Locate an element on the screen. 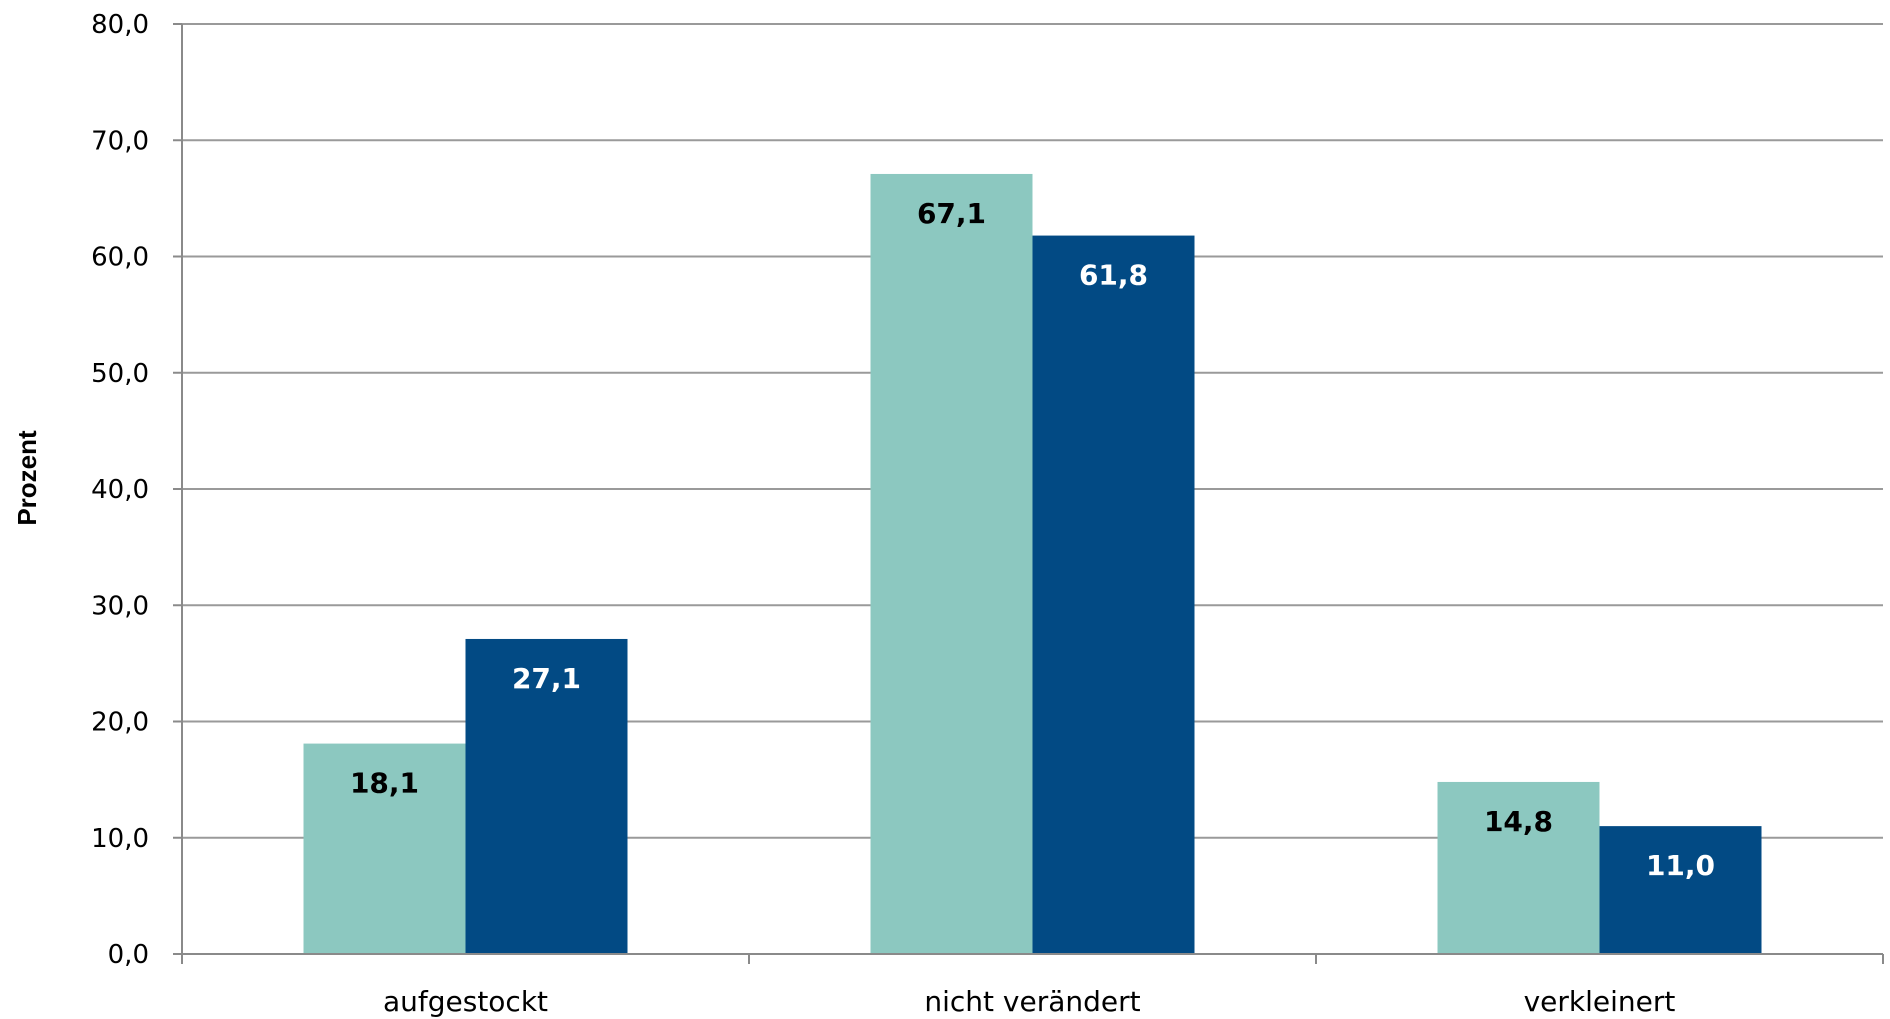 The width and height of the screenshot is (1890, 1019). x-tick-label: aufgestockt is located at coordinates (465, 1001).